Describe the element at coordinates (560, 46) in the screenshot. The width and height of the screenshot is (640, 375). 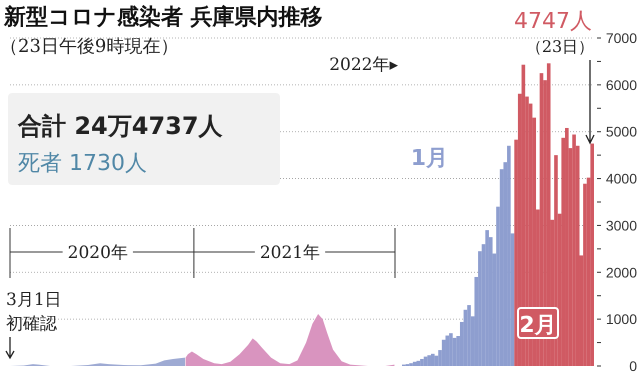
I see `annotation: （23日）` at that location.